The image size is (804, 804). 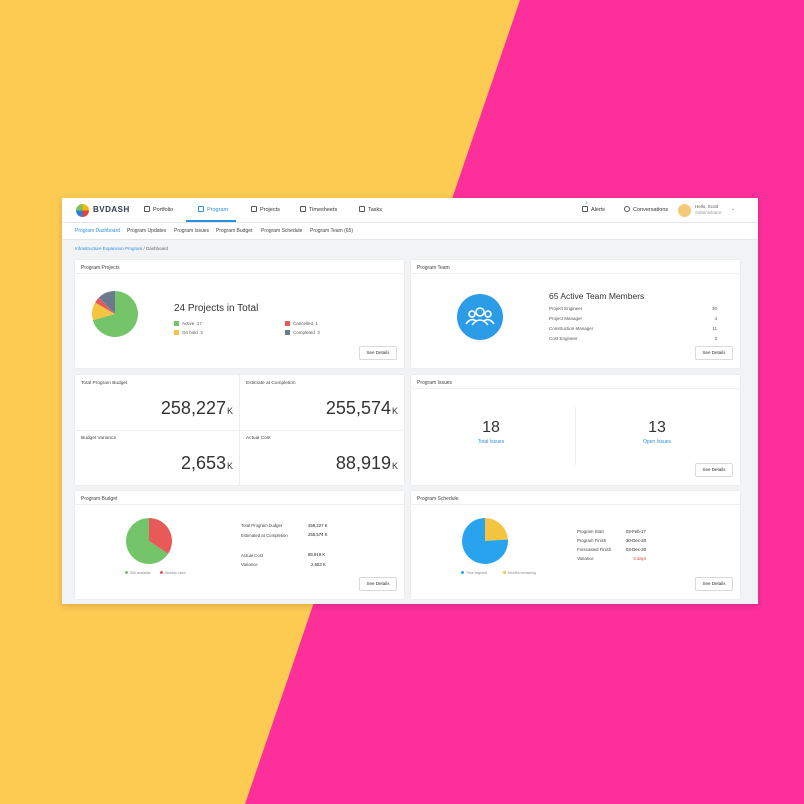 What do you see at coordinates (249, 564) in the screenshot?
I see `budget-row-label: Variance` at bounding box center [249, 564].